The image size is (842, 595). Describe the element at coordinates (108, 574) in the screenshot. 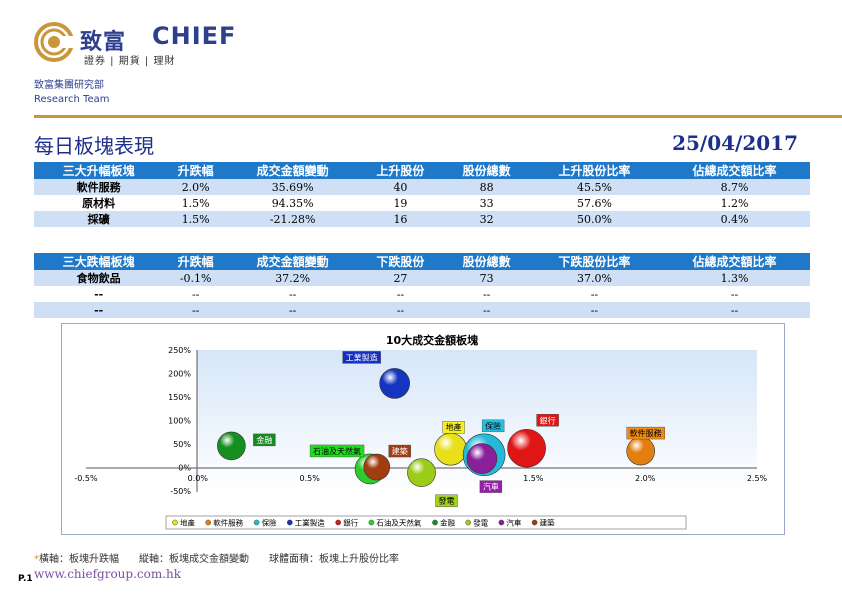

I see `website-link: www.chiefgroup.com.hk` at that location.